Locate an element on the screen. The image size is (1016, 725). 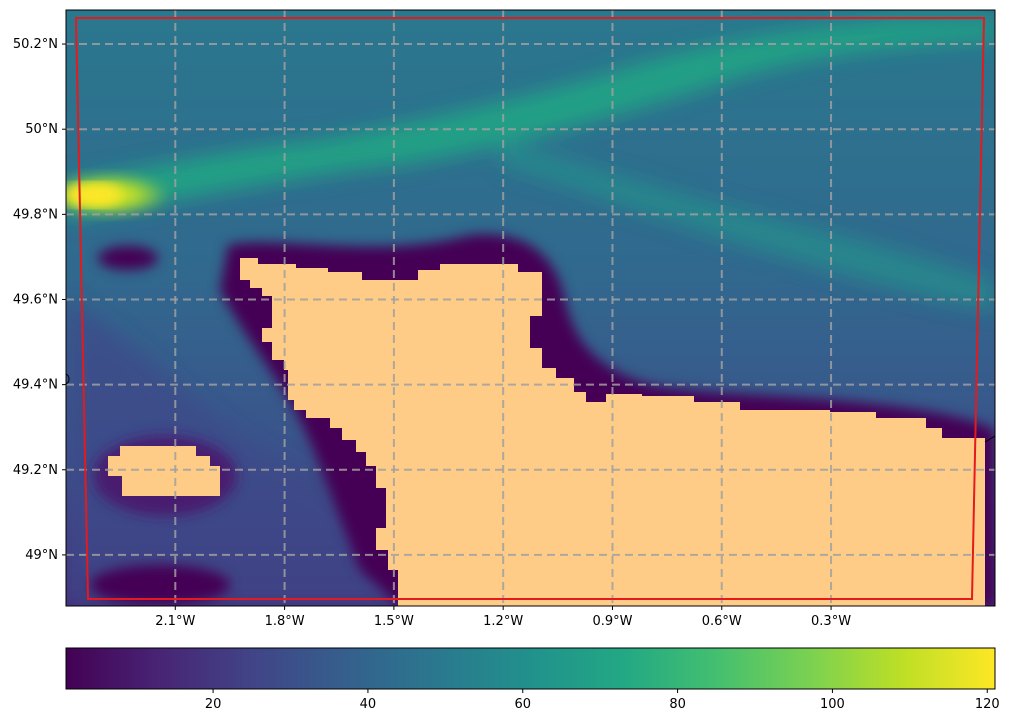
colorbar-tick-label: 100 is located at coordinates (832, 704).